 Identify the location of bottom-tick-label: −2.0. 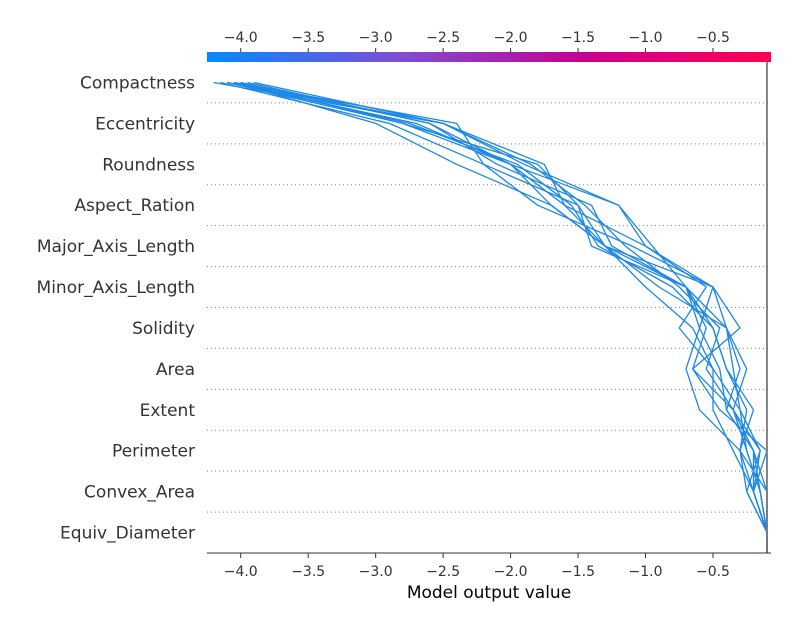
(511, 572).